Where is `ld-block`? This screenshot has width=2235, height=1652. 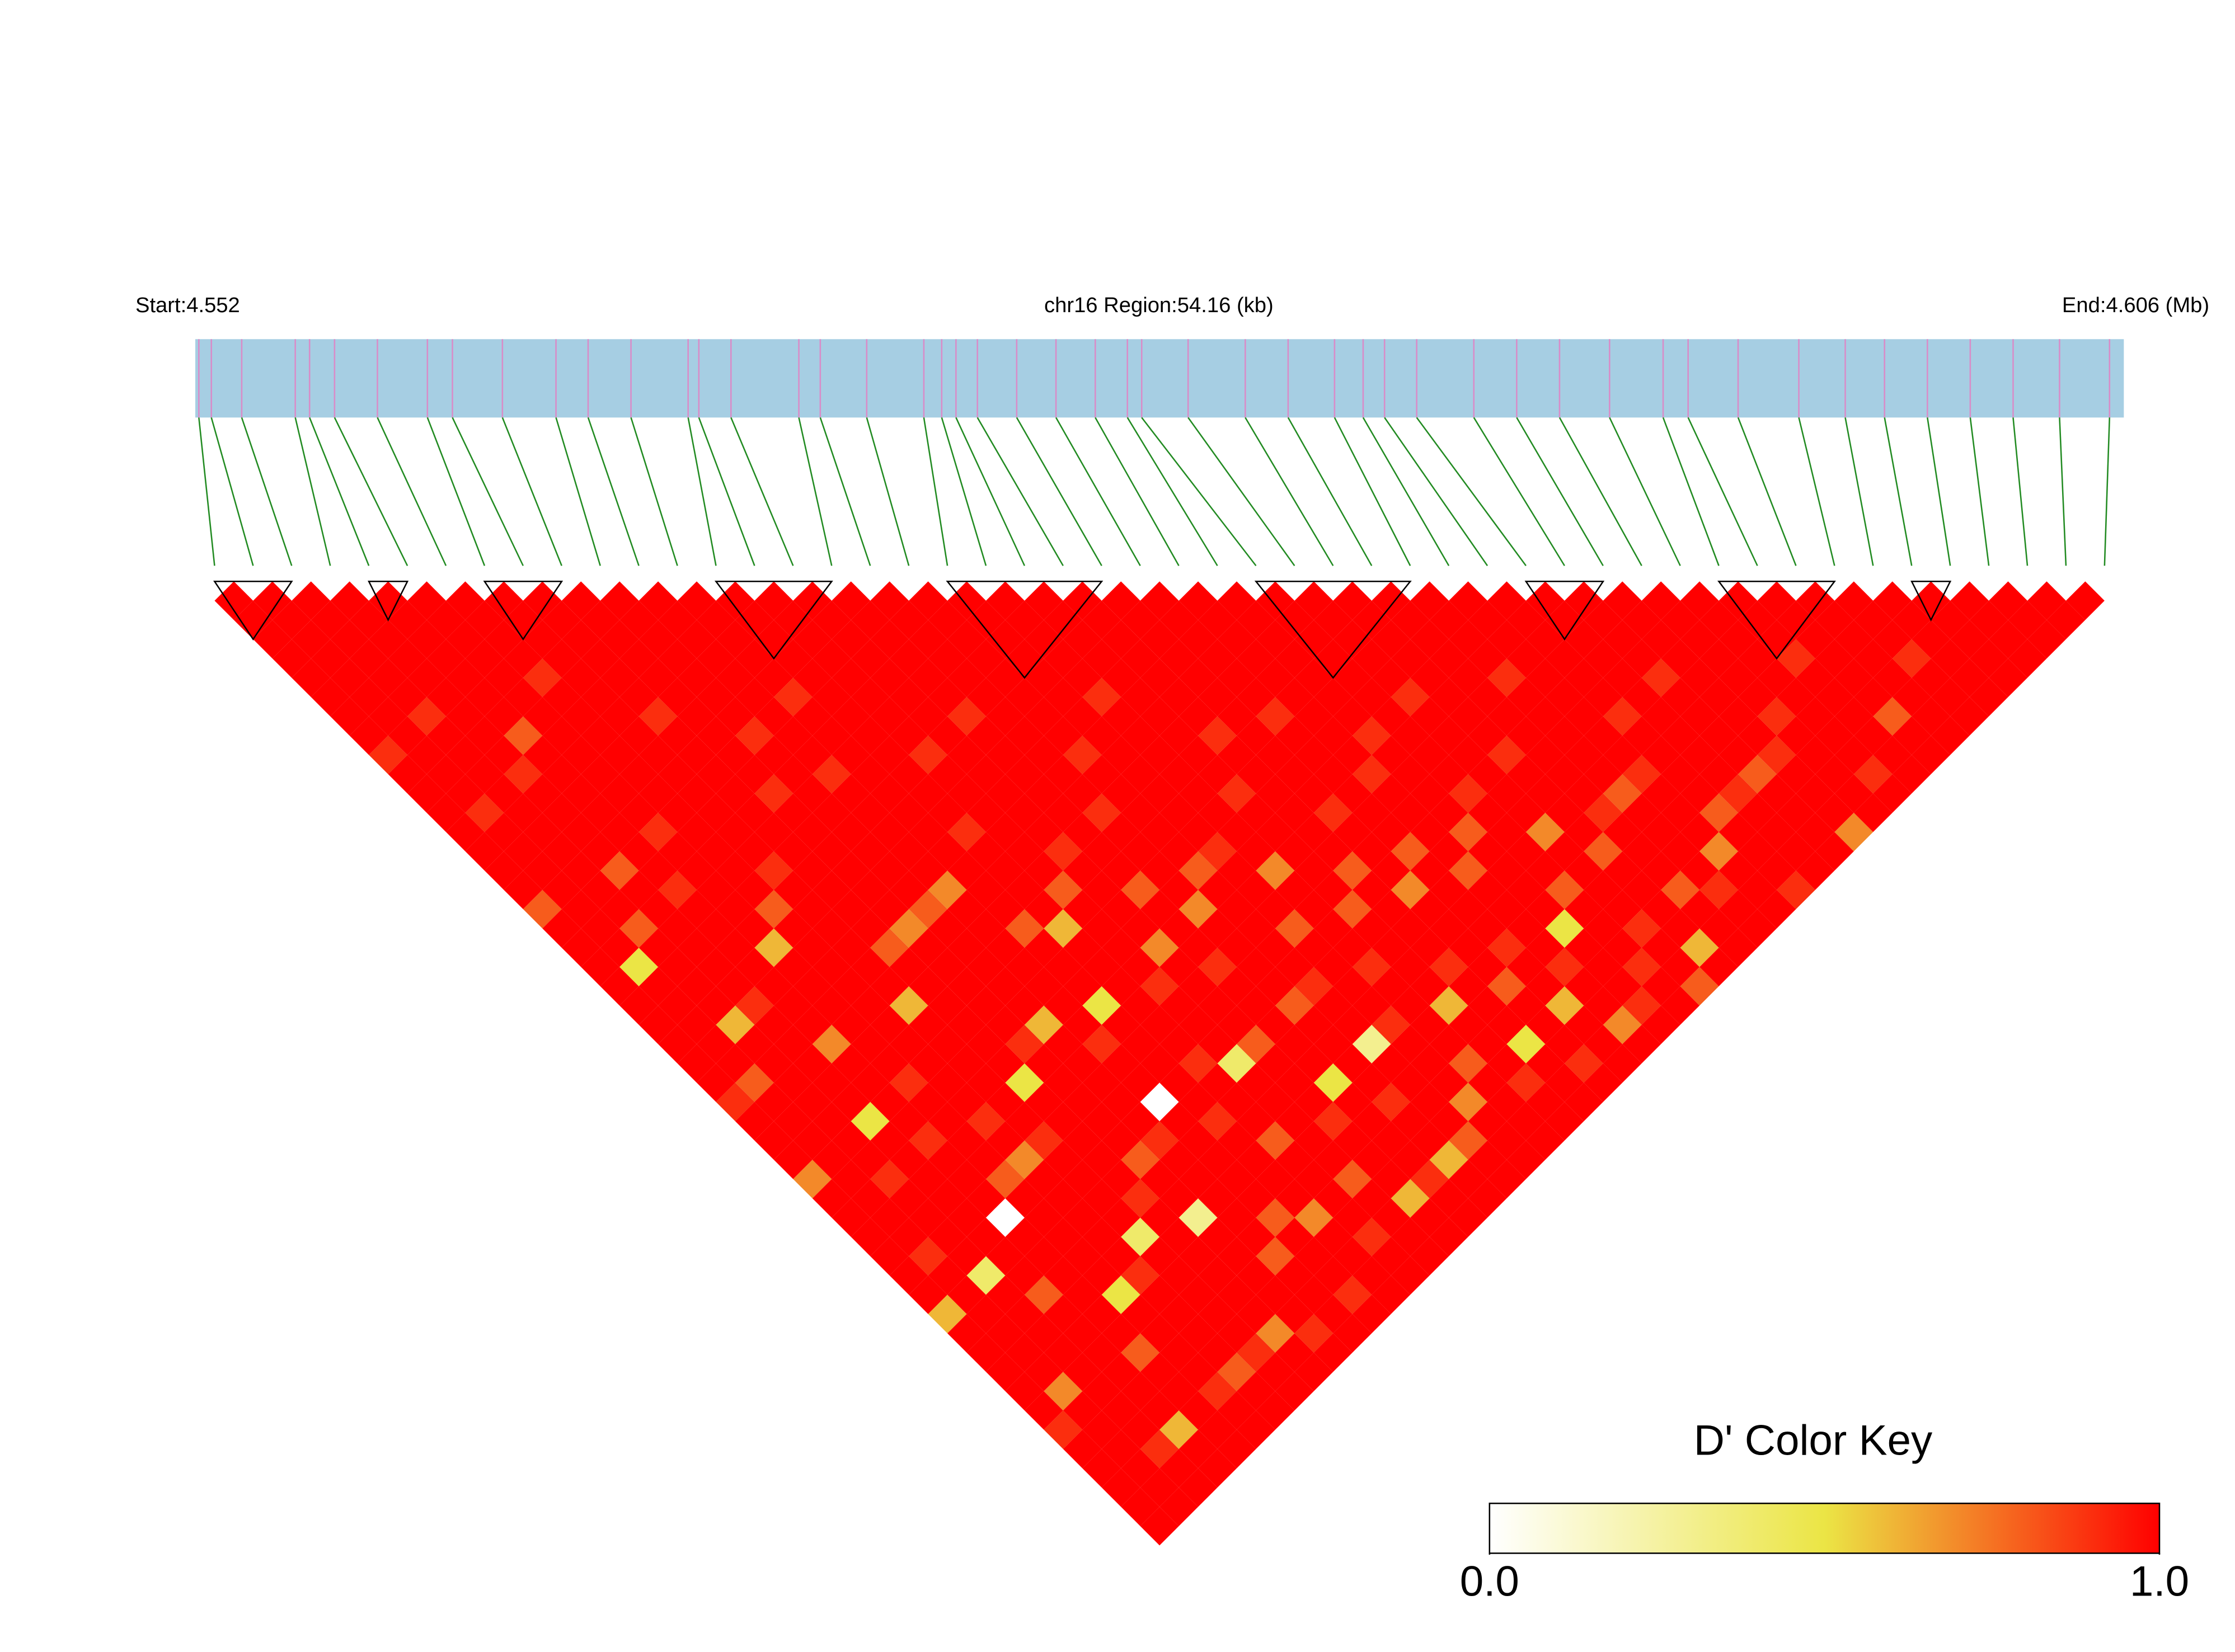
ld-block is located at coordinates (1025, 630).